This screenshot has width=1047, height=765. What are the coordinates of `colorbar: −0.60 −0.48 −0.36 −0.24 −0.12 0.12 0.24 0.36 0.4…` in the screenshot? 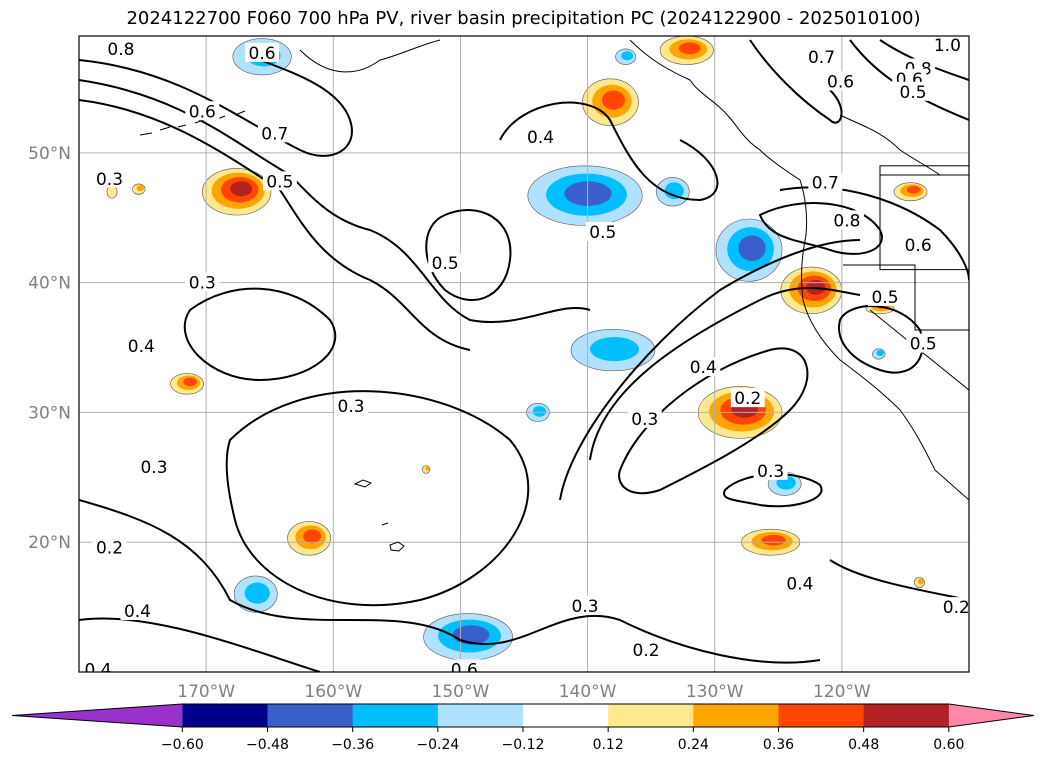 It's located at (523, 728).